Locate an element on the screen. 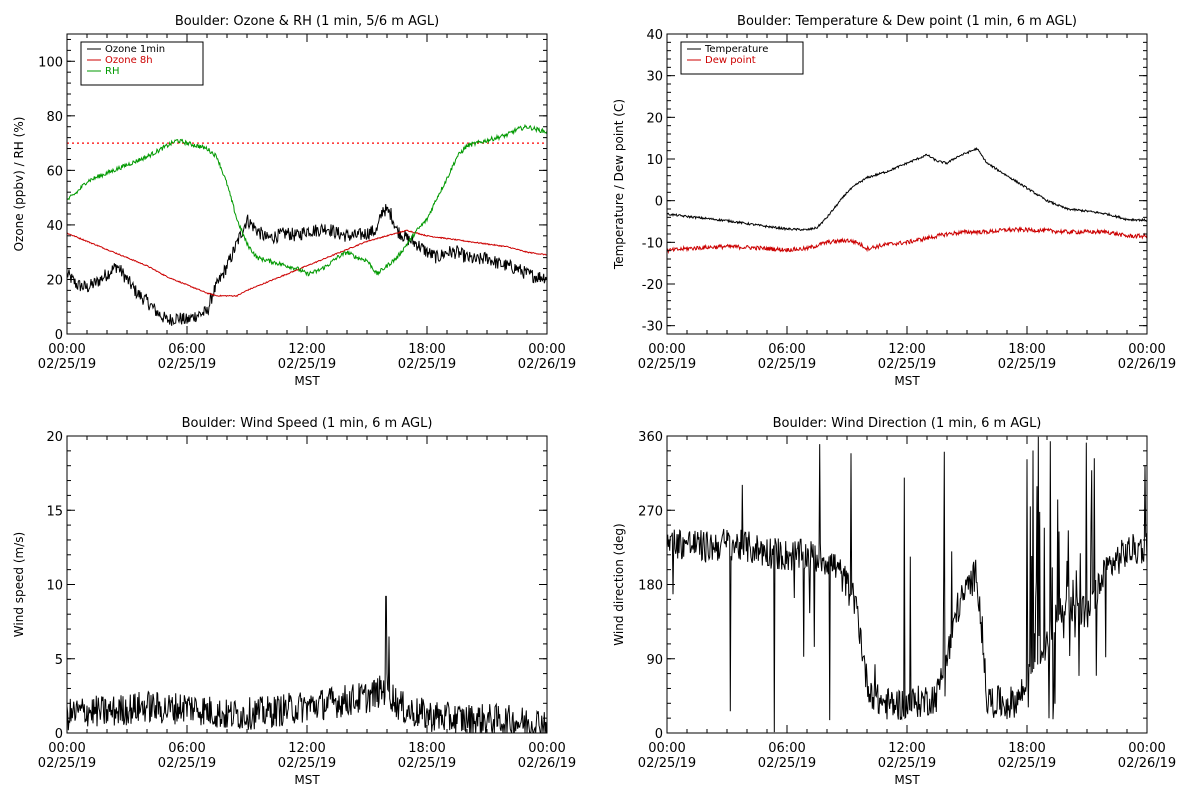 The width and height of the screenshot is (1200, 800). y-tick-label: 30 is located at coordinates (654, 77).